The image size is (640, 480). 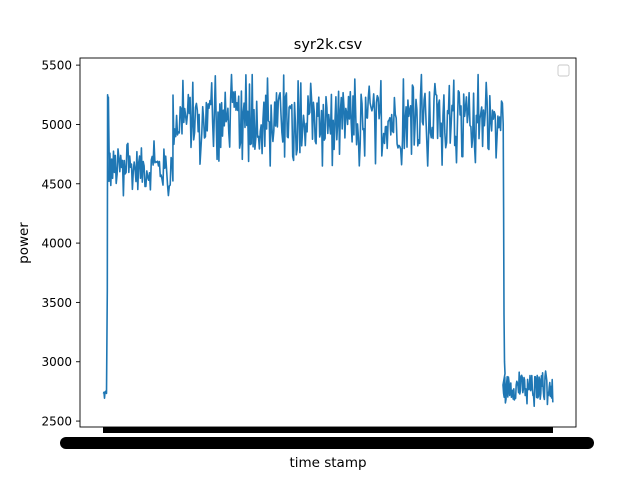 I want to click on x-axis, so click(x=327, y=438).